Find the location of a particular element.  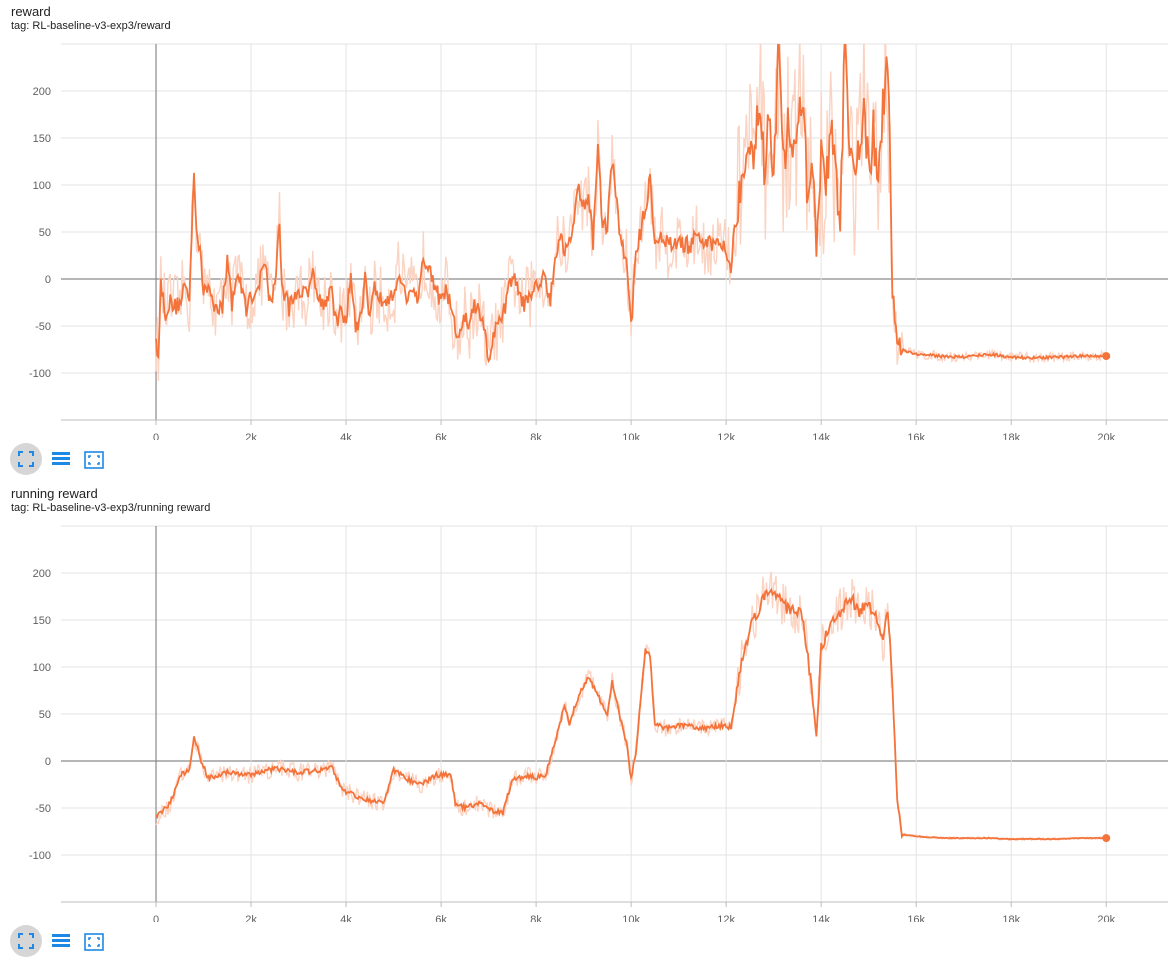

chart-tag: tag: RL-baseline-v3-exp3/reward is located at coordinates (91, 26).